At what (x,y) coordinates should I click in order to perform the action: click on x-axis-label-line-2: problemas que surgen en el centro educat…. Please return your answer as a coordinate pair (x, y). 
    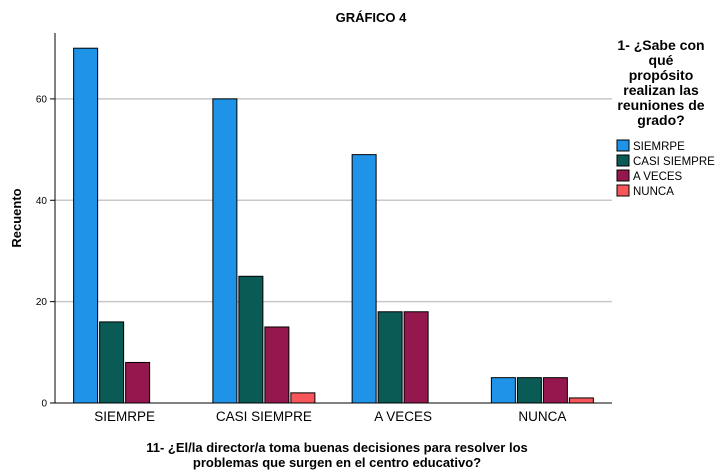
    Looking at the image, I should click on (337, 462).